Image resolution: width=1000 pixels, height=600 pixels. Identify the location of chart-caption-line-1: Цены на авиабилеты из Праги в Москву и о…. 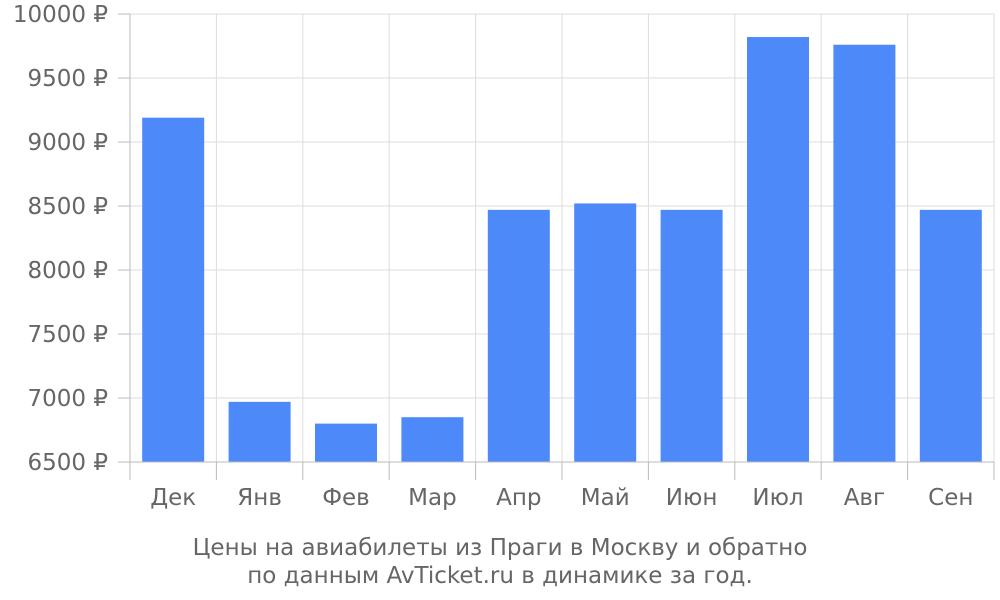
(500, 548).